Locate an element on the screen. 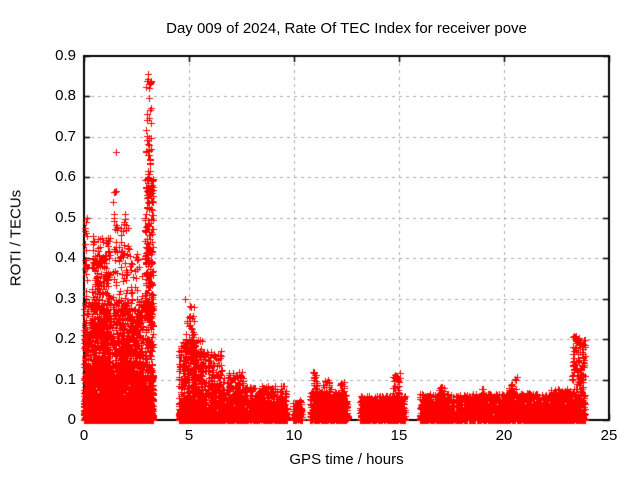 Image resolution: width=640 pixels, height=480 pixels. y-tick-label: 0.3 is located at coordinates (65, 298).